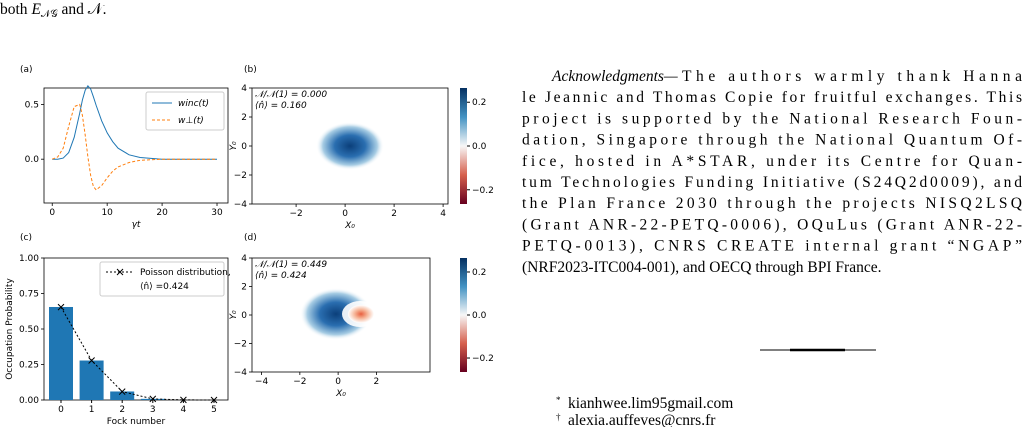 This screenshot has width=1031, height=427. What do you see at coordinates (136, 422) in the screenshot?
I see `x-axis-label: Fock number` at bounding box center [136, 422].